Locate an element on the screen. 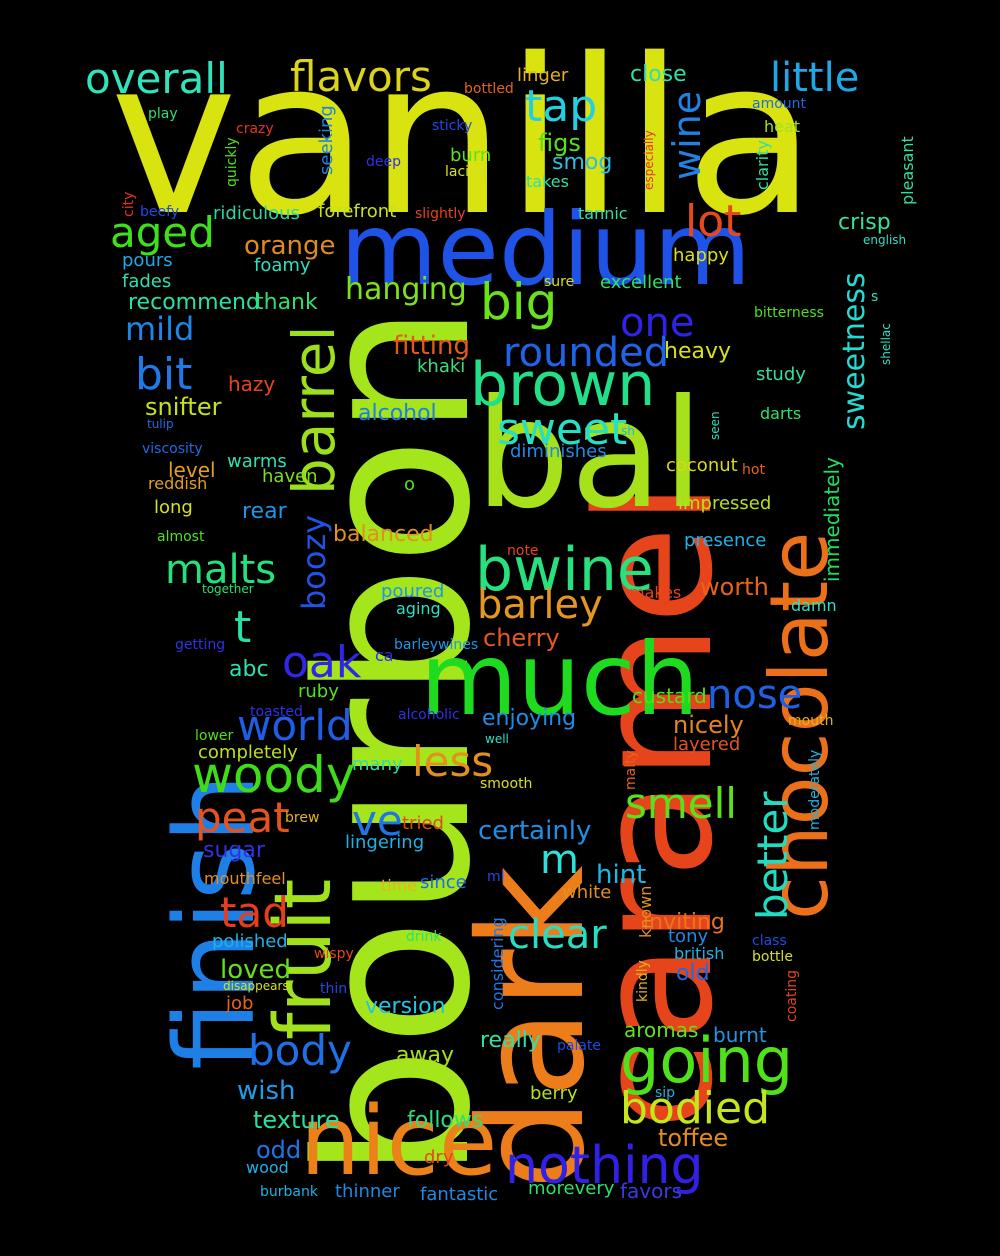 This screenshot has width=1000, height=1256. word-sweetness: sweetness is located at coordinates (854, 351).